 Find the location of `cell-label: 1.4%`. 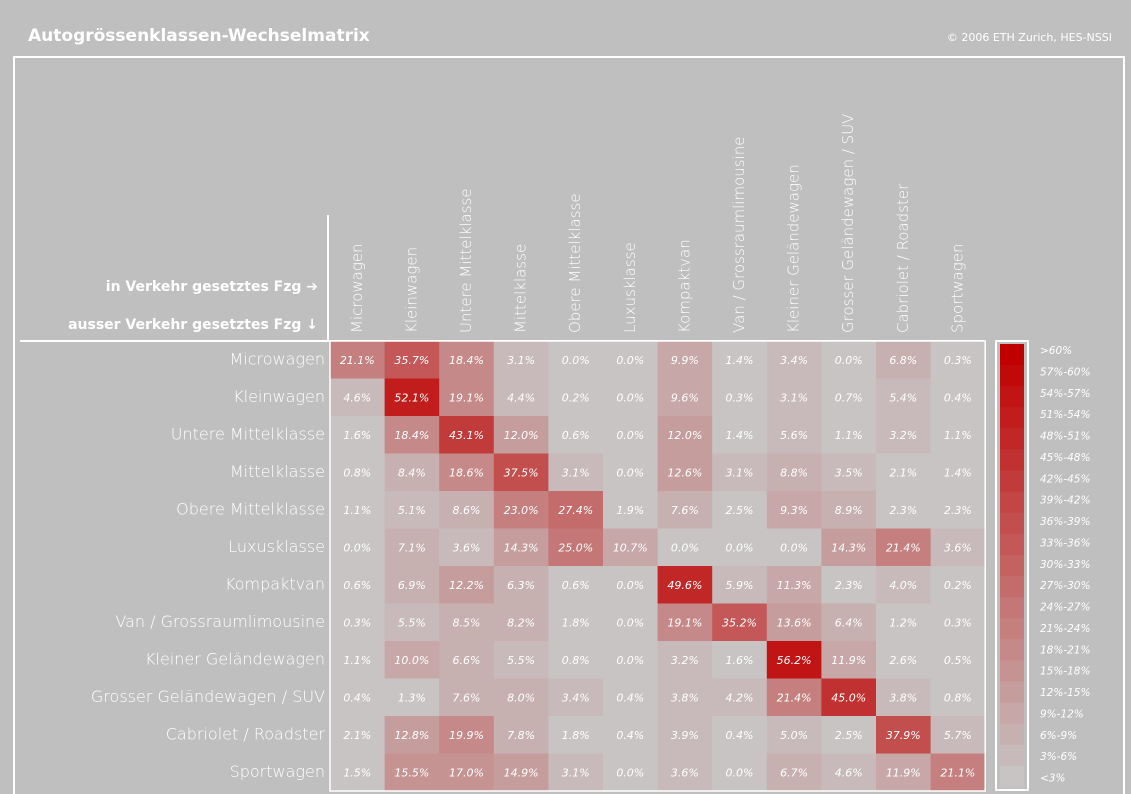

cell-label: 1.4% is located at coordinates (740, 435).